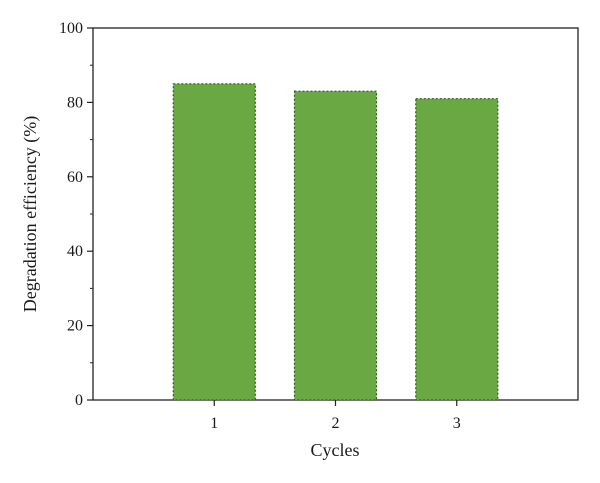  I want to click on y-axis-title: Degradation efficiency (%), so click(30, 214).